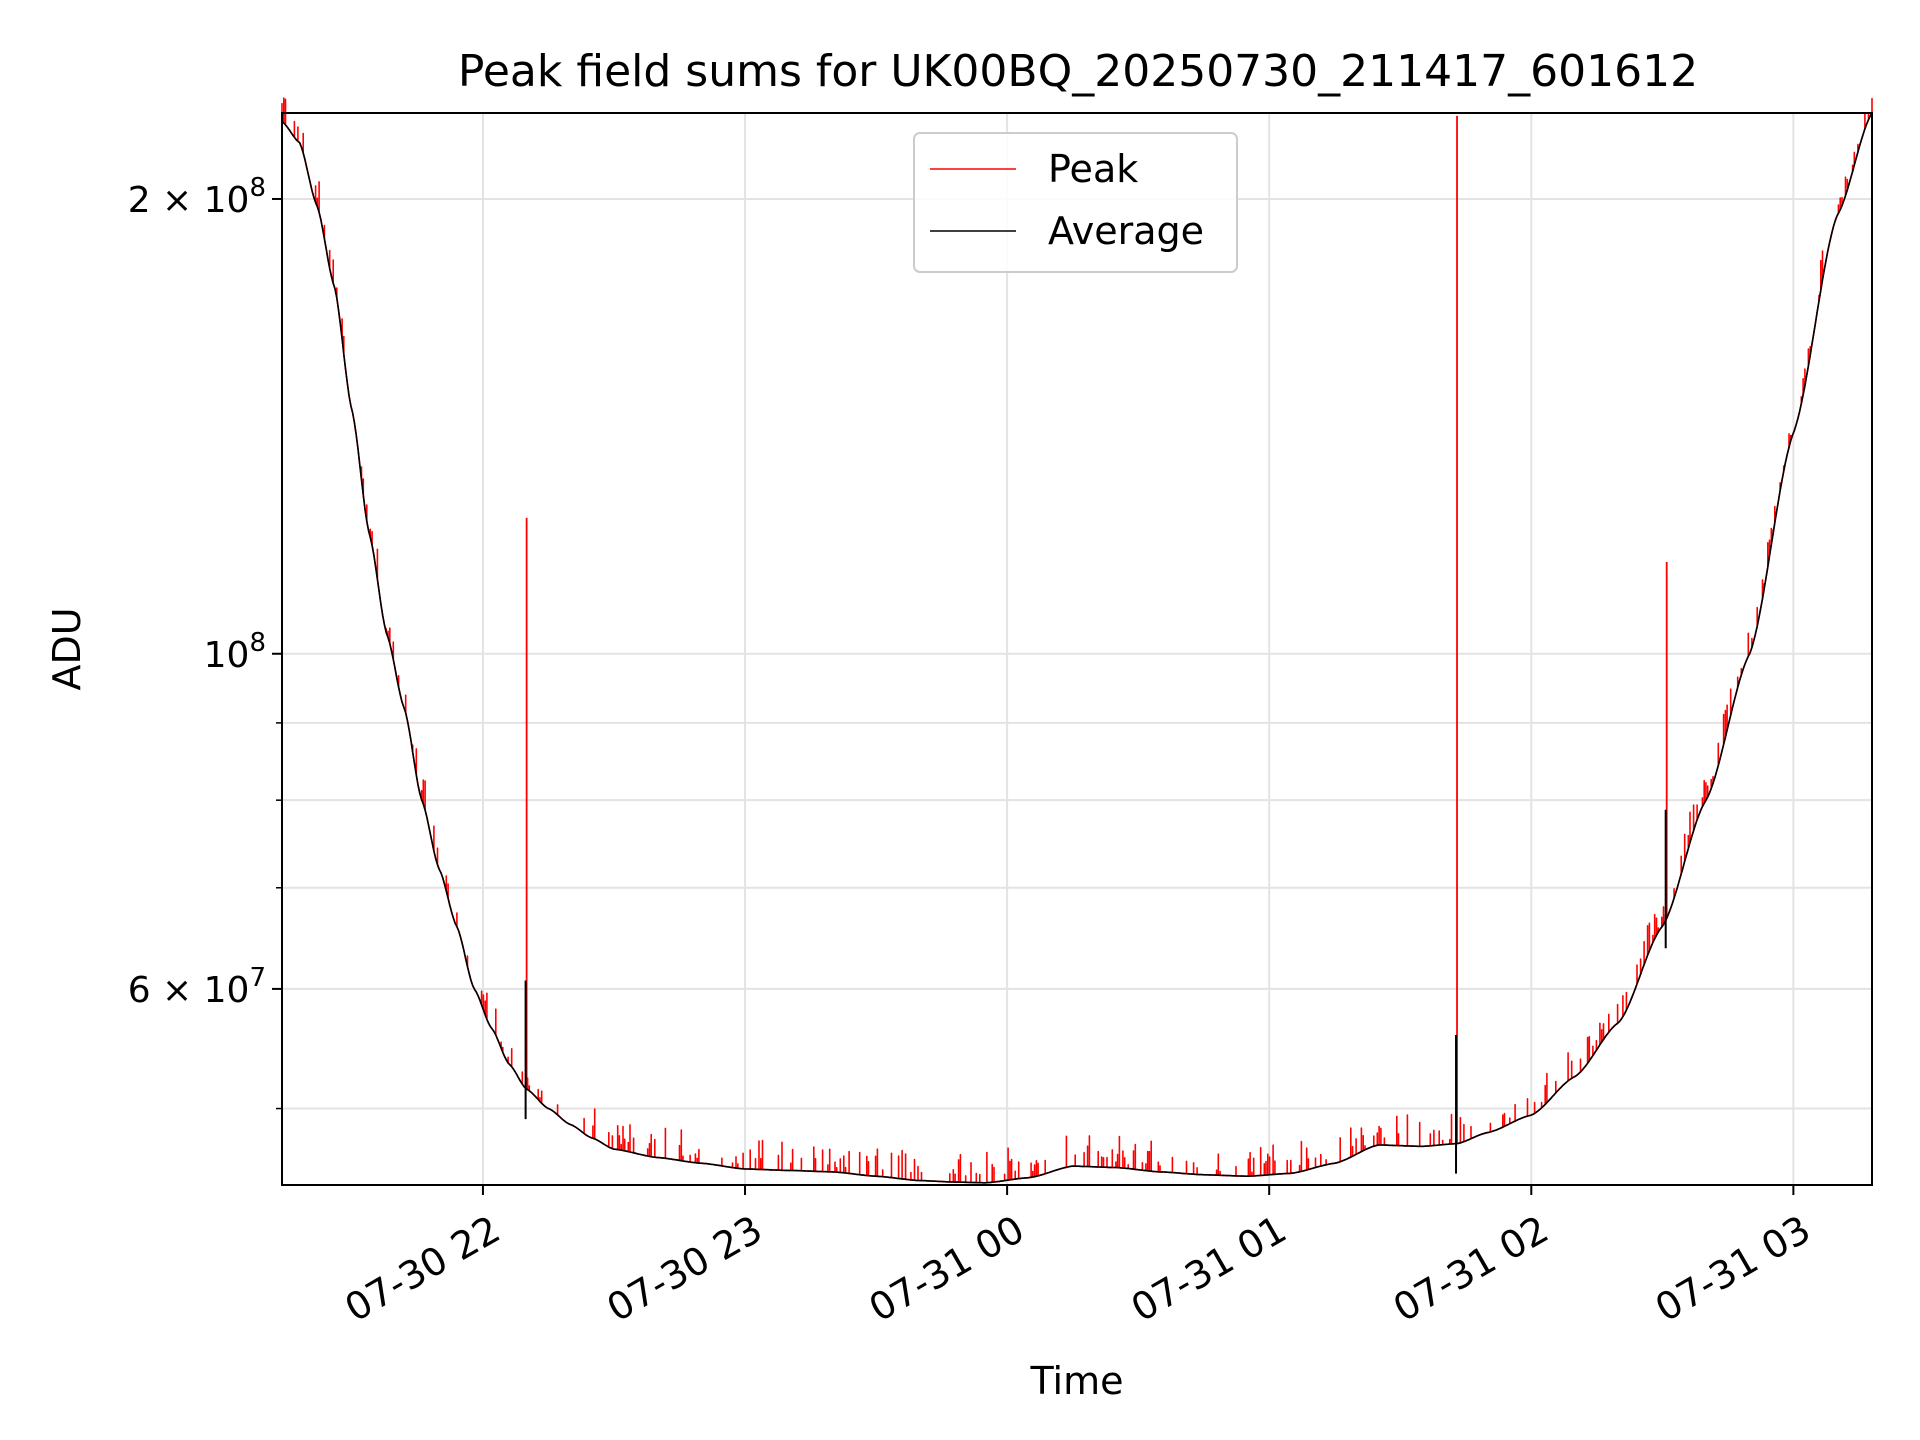 This screenshot has height=1440, width=1920. What do you see at coordinates (1093, 169) in the screenshot?
I see `legend-label-peak: Peak` at bounding box center [1093, 169].